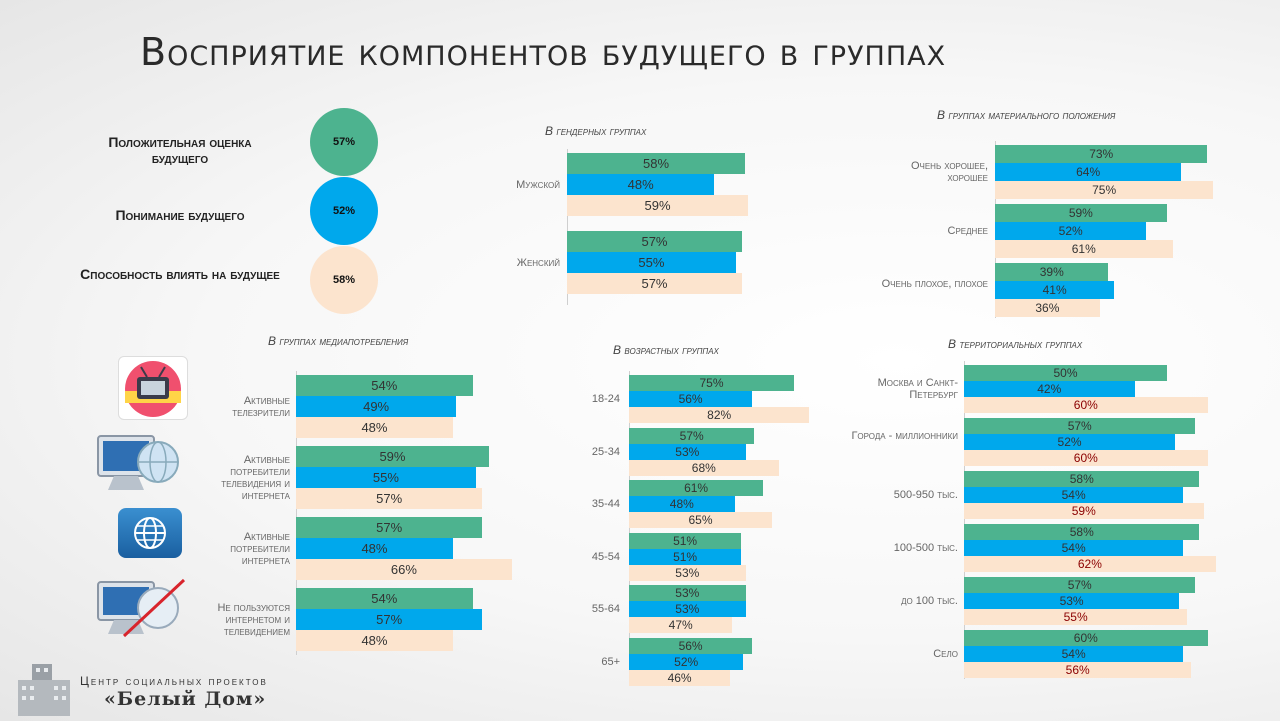 The width and height of the screenshot is (1280, 721). I want to click on territory-data-label: 60%, so click(1085, 638).